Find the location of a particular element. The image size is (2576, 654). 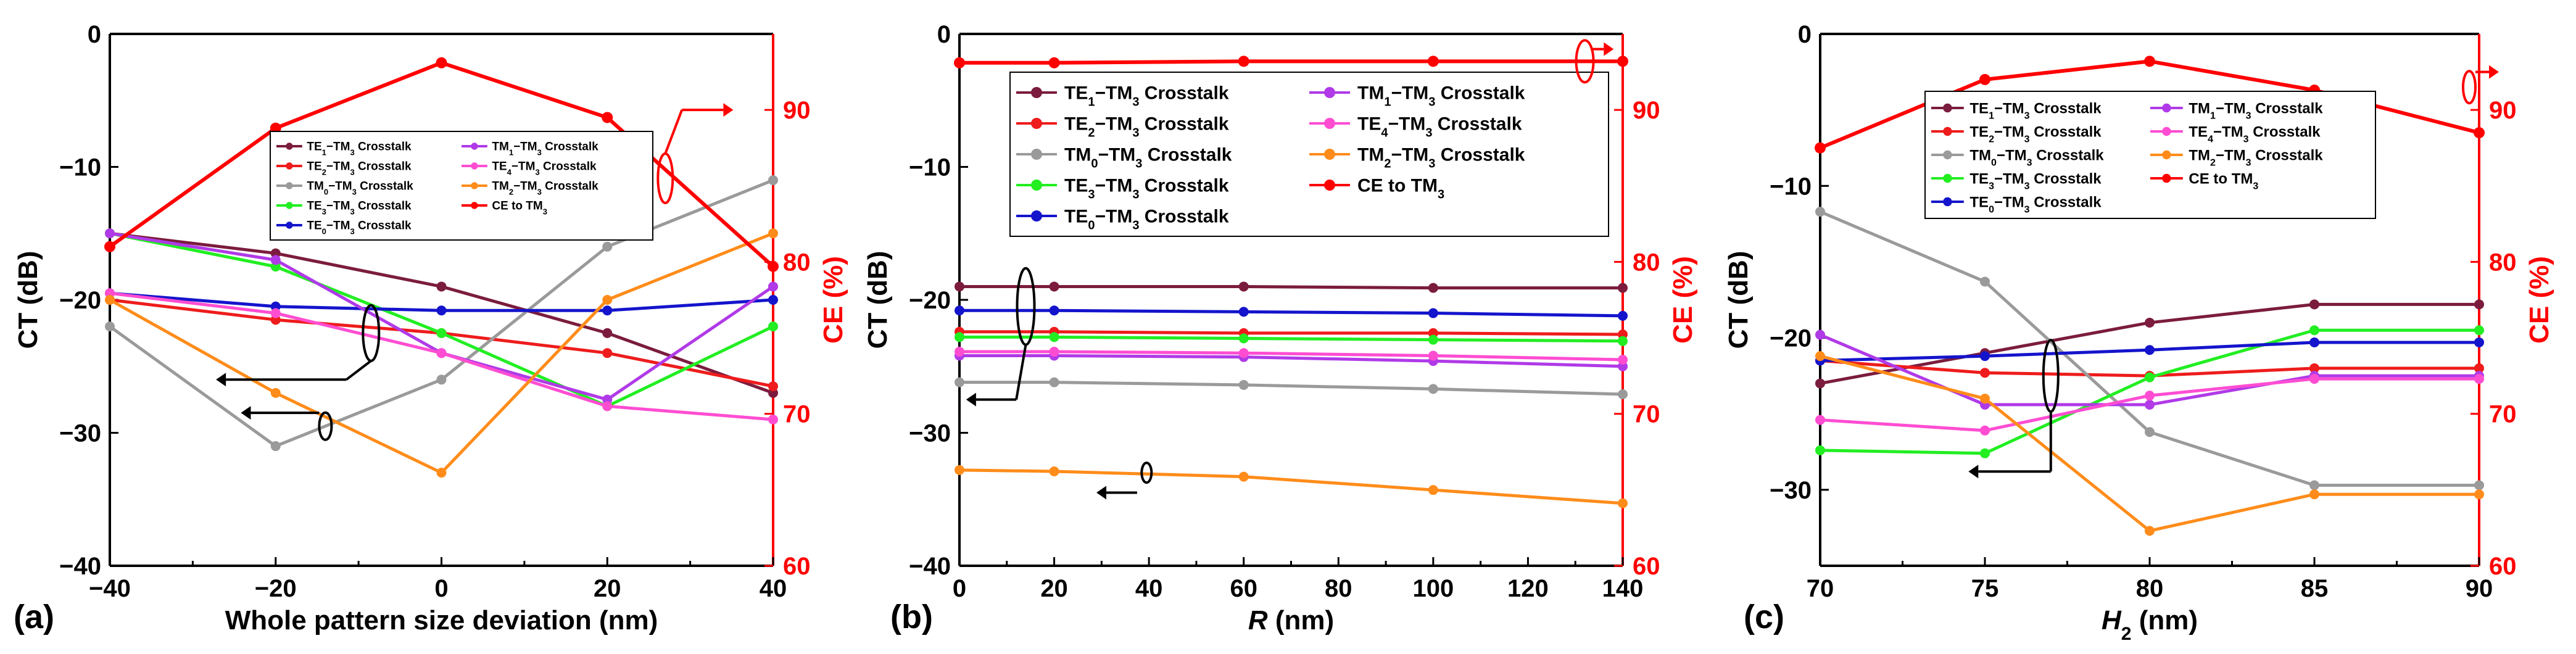

legend-marker-TE0 is located at coordinates (1036, 215).